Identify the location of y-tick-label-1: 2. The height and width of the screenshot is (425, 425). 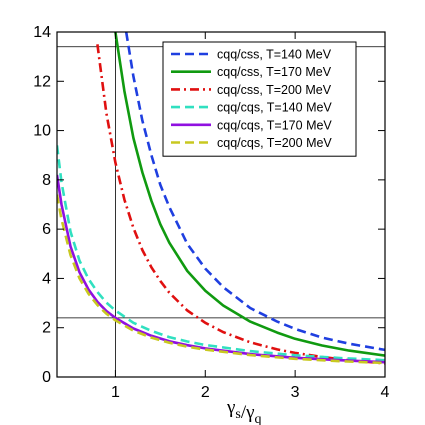
(46, 328).